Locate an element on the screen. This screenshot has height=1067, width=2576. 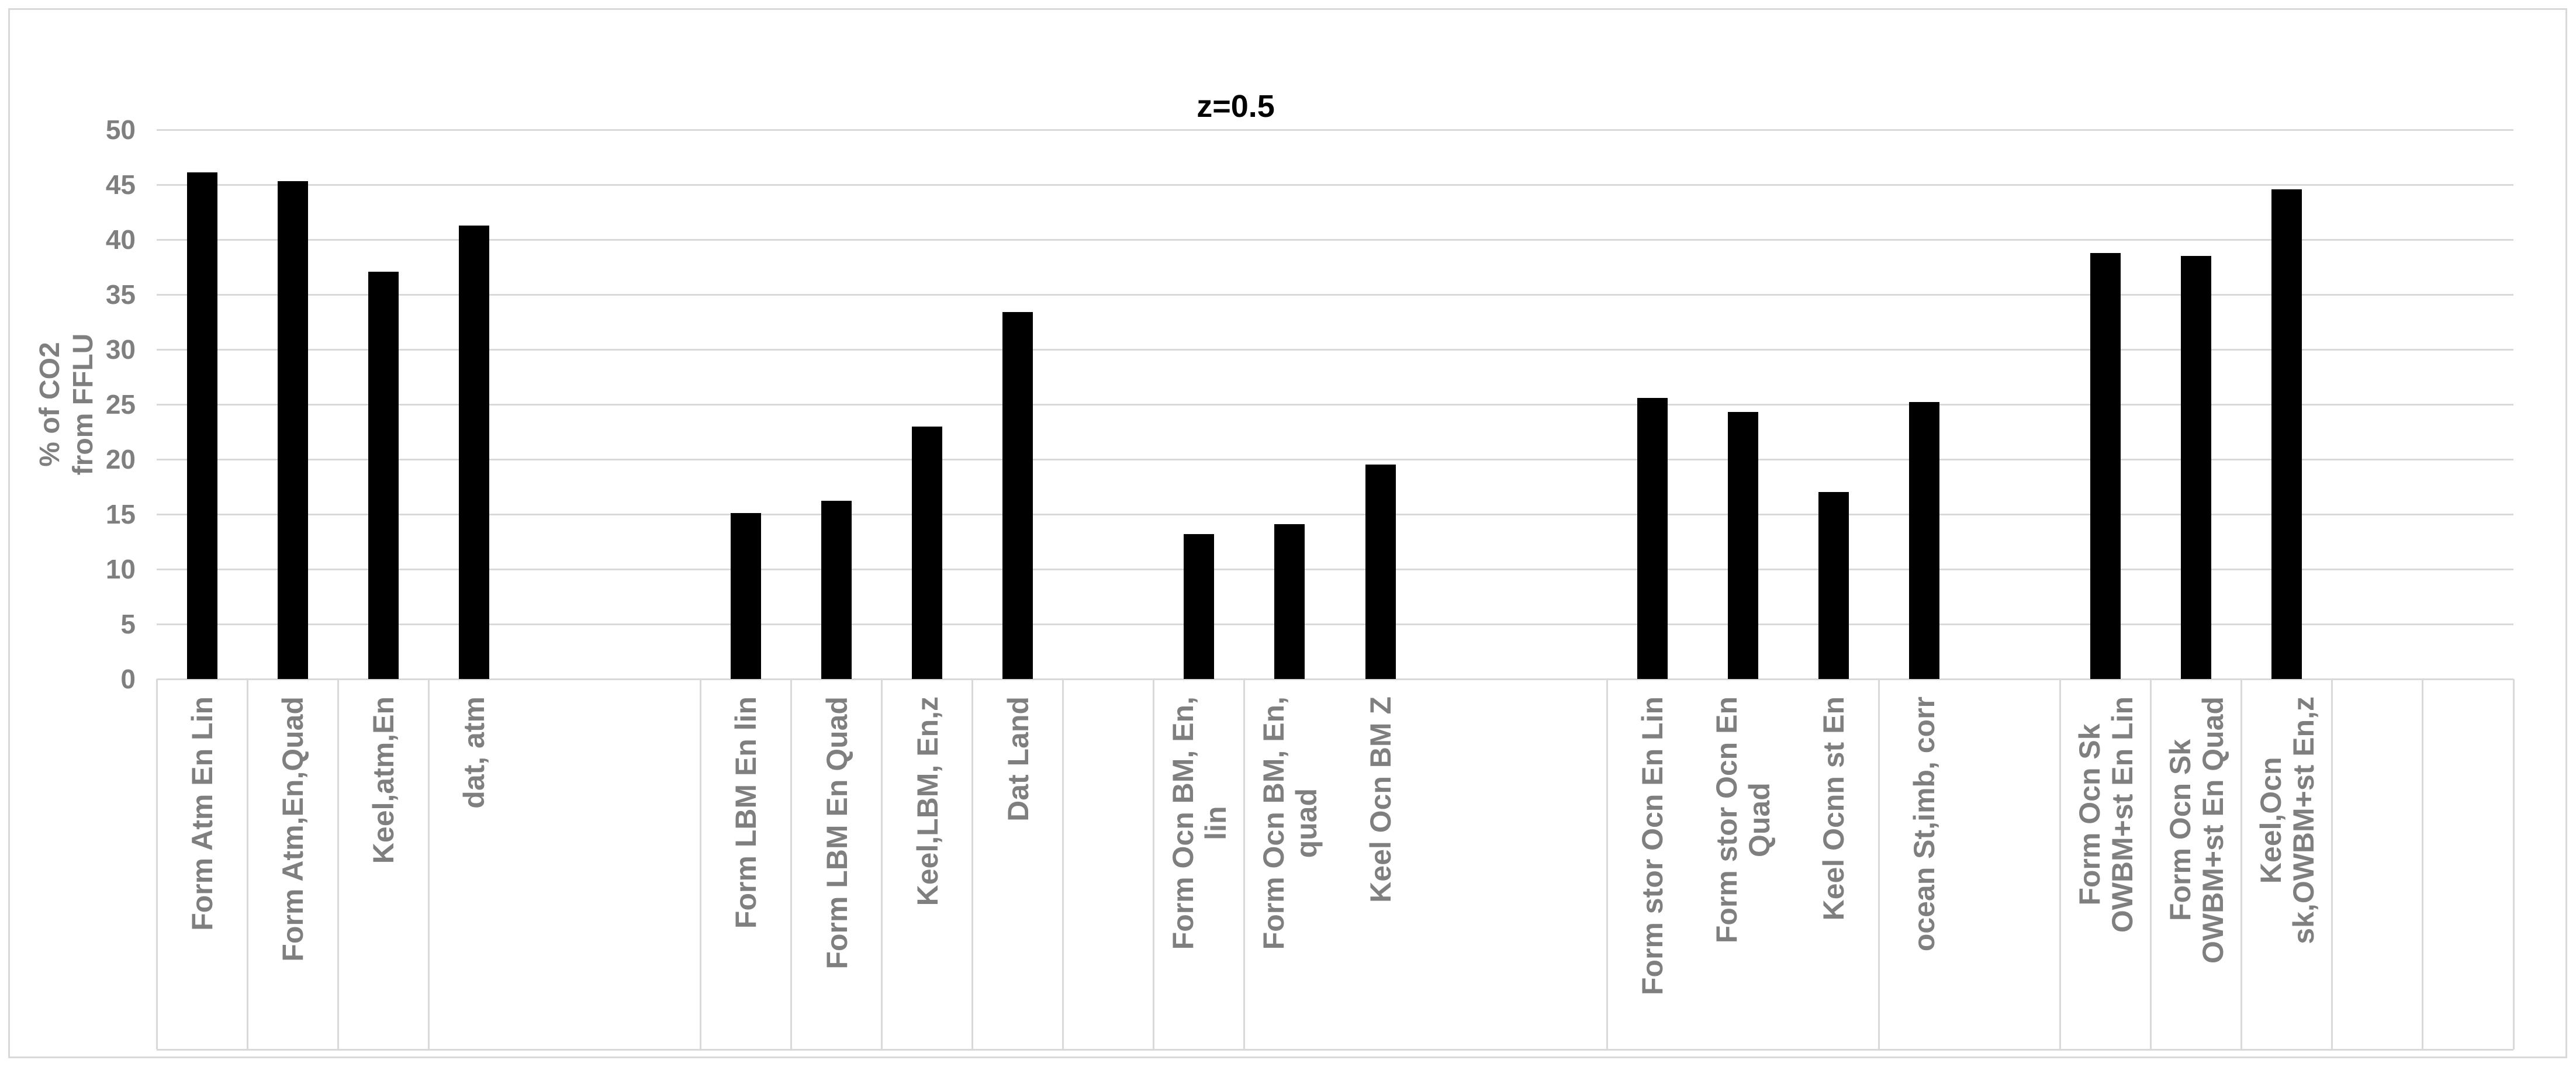
category-label: Form LBM En lin is located at coordinates (745, 813).